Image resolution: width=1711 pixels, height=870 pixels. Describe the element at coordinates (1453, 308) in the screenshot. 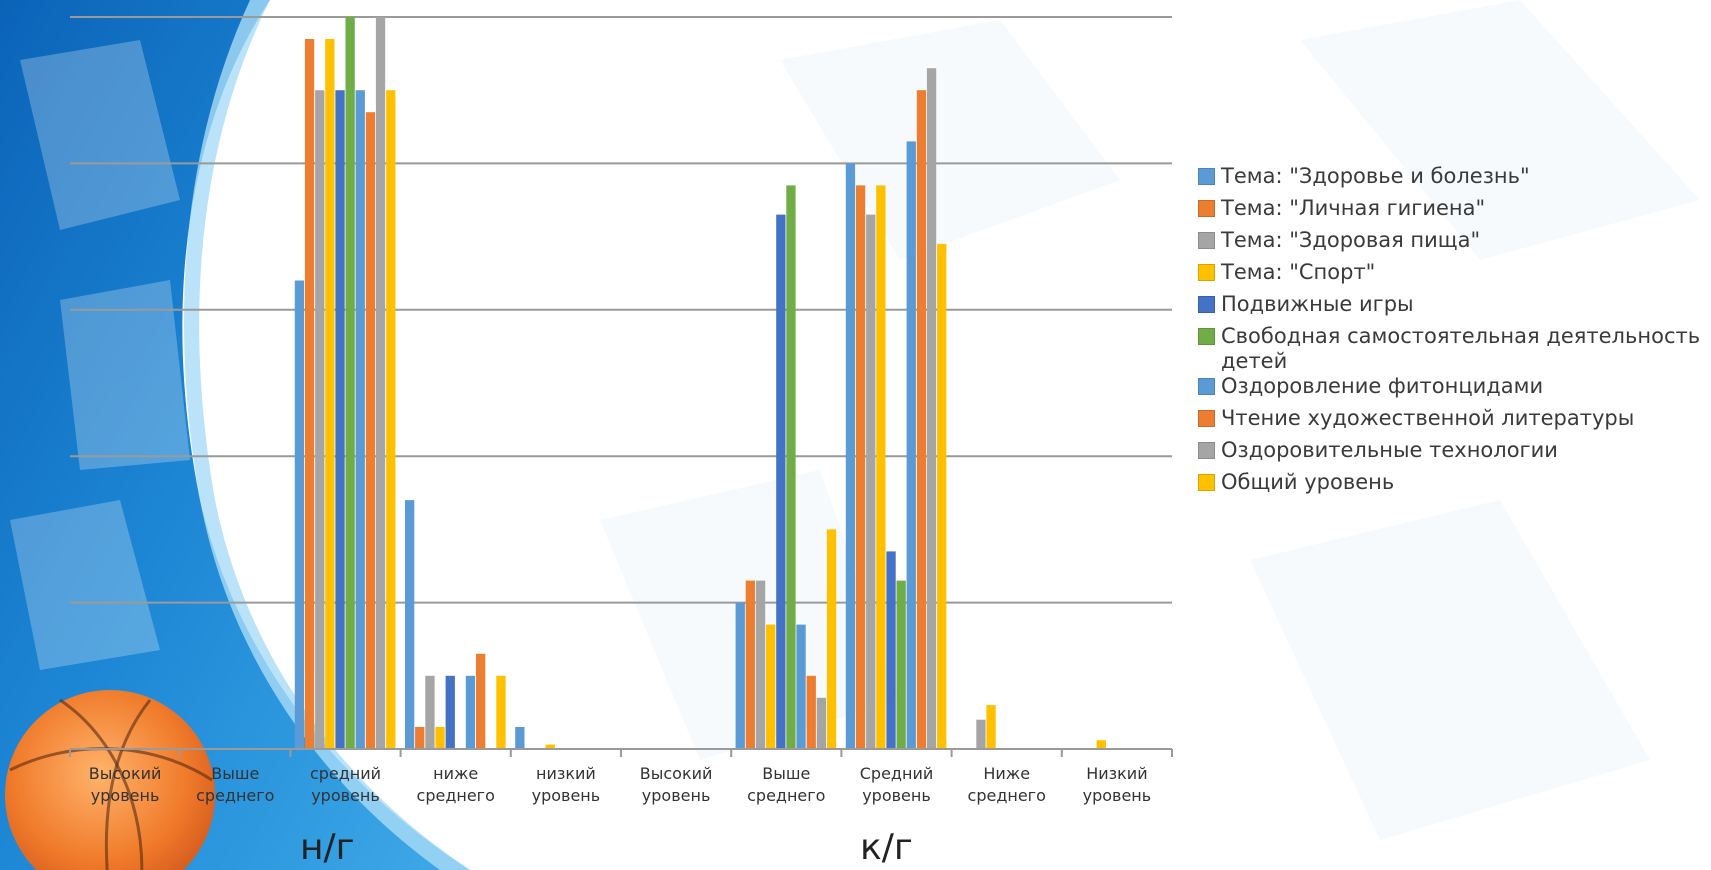

I see `legend-entry: Подвижные игры` at that location.